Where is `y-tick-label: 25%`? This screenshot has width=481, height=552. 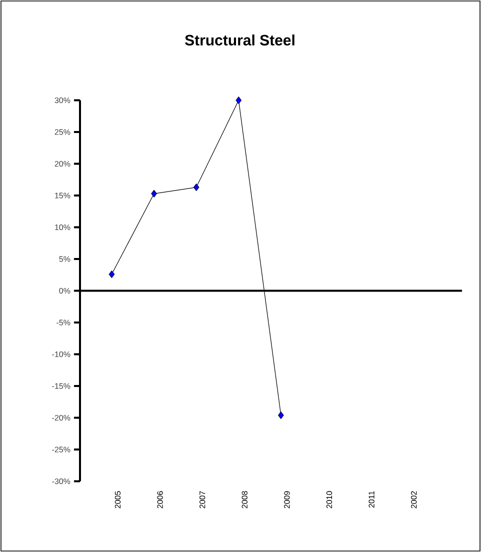 y-tick-label: 25% is located at coordinates (62, 132).